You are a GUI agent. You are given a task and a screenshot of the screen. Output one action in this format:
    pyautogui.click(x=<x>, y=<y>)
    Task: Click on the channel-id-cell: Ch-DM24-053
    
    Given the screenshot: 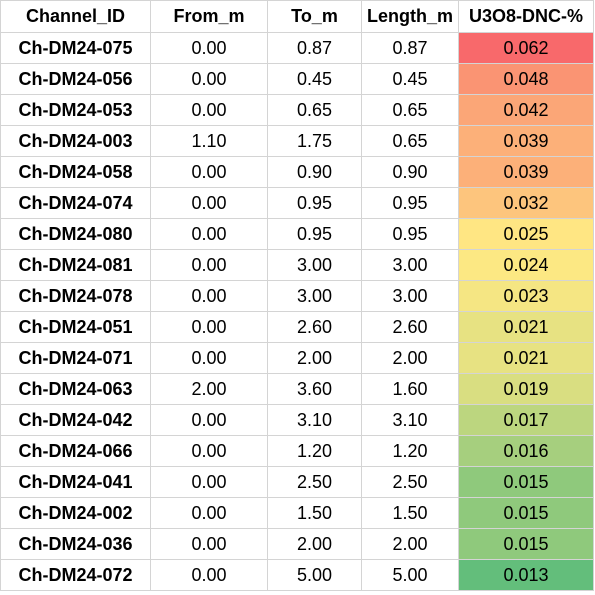 What is the action you would take?
    pyautogui.click(x=75, y=110)
    